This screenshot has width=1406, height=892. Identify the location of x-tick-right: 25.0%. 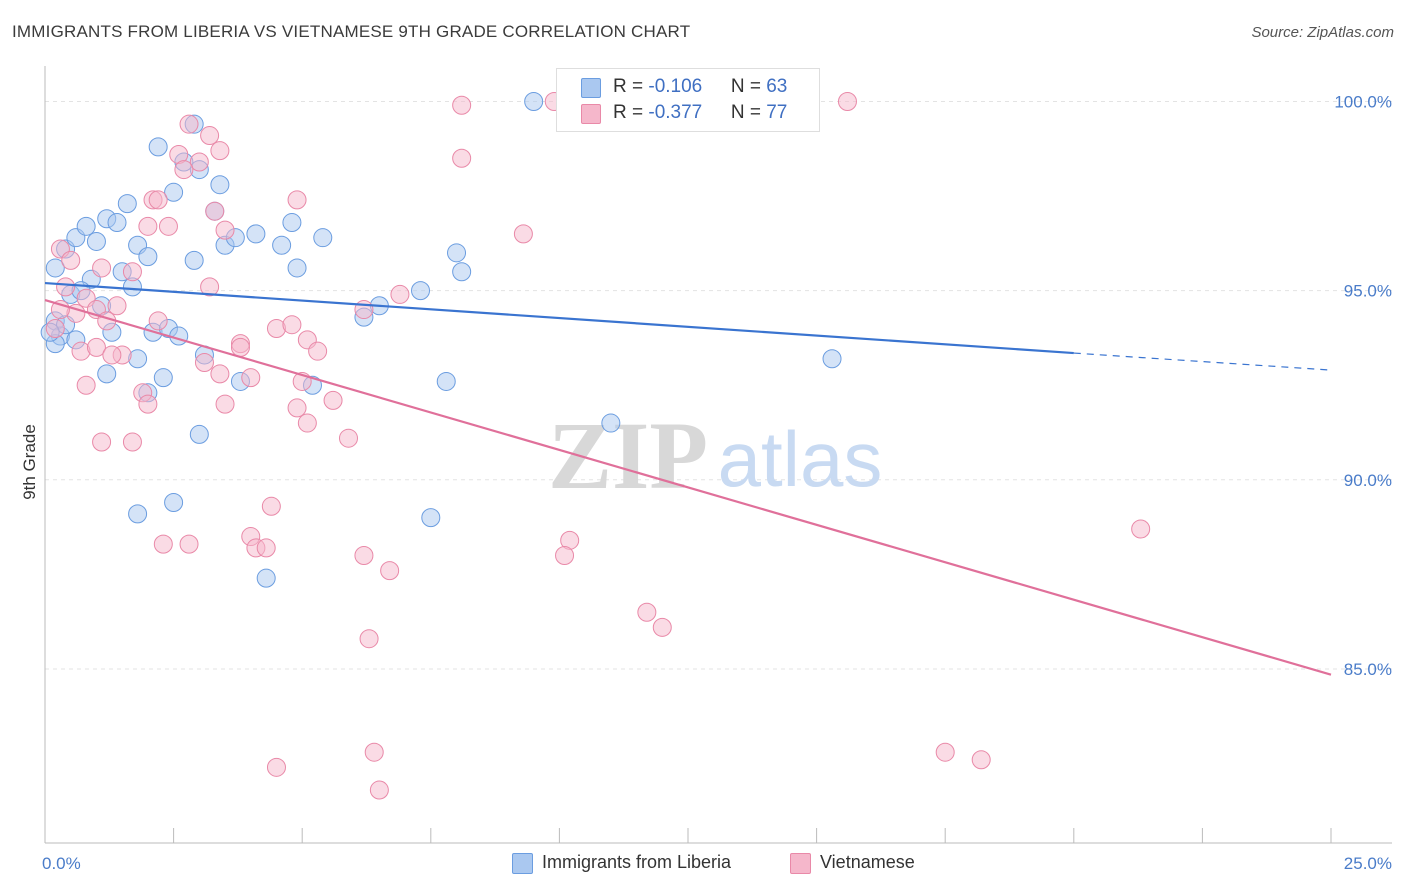
(1368, 863).